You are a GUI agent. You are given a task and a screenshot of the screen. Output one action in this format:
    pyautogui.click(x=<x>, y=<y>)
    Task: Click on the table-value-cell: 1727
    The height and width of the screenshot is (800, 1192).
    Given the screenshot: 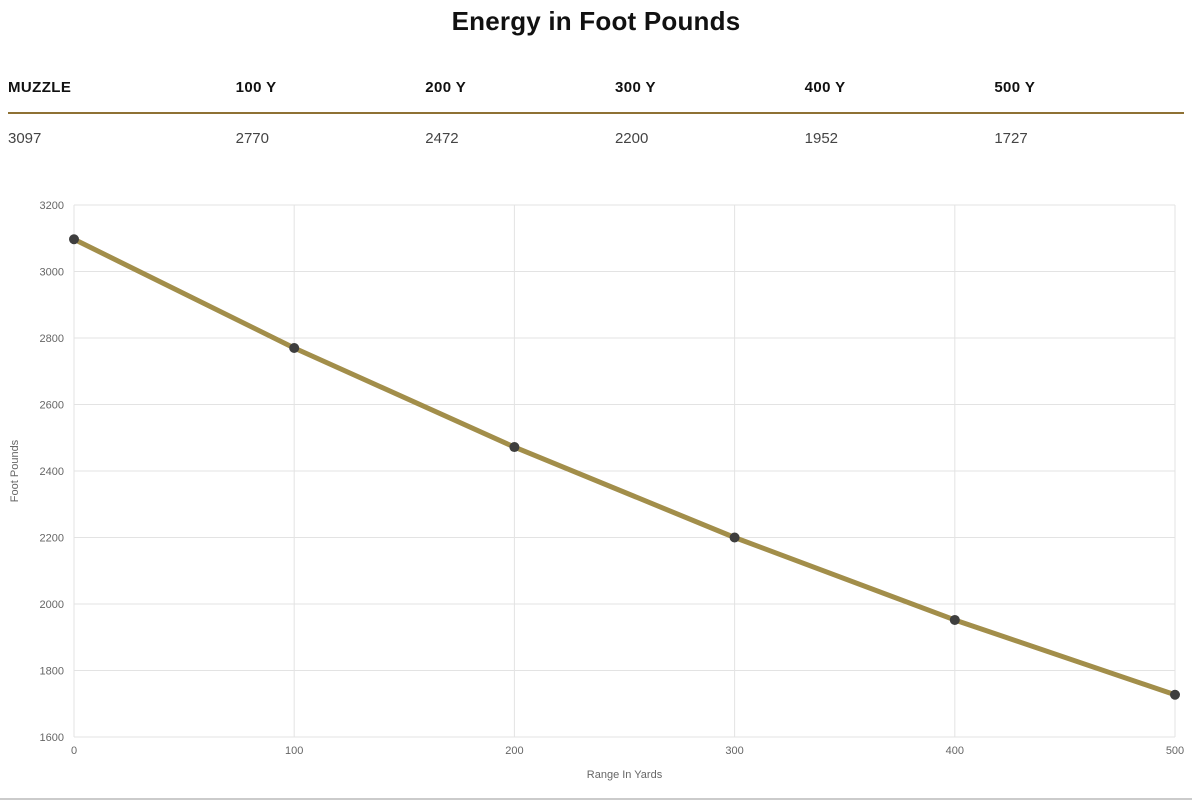 What is the action you would take?
    pyautogui.click(x=1011, y=138)
    